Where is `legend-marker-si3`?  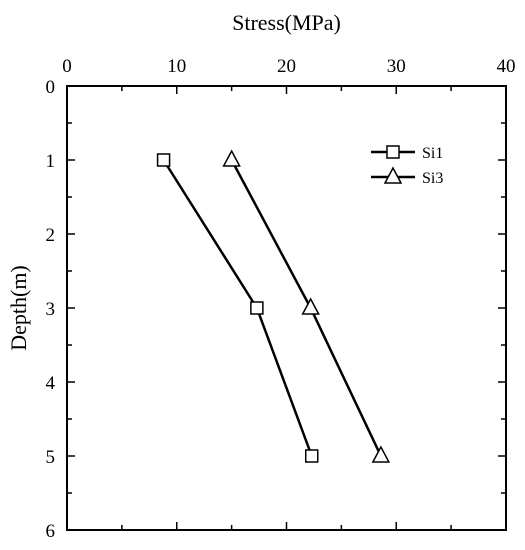
legend-marker-si3 is located at coordinates (393, 175).